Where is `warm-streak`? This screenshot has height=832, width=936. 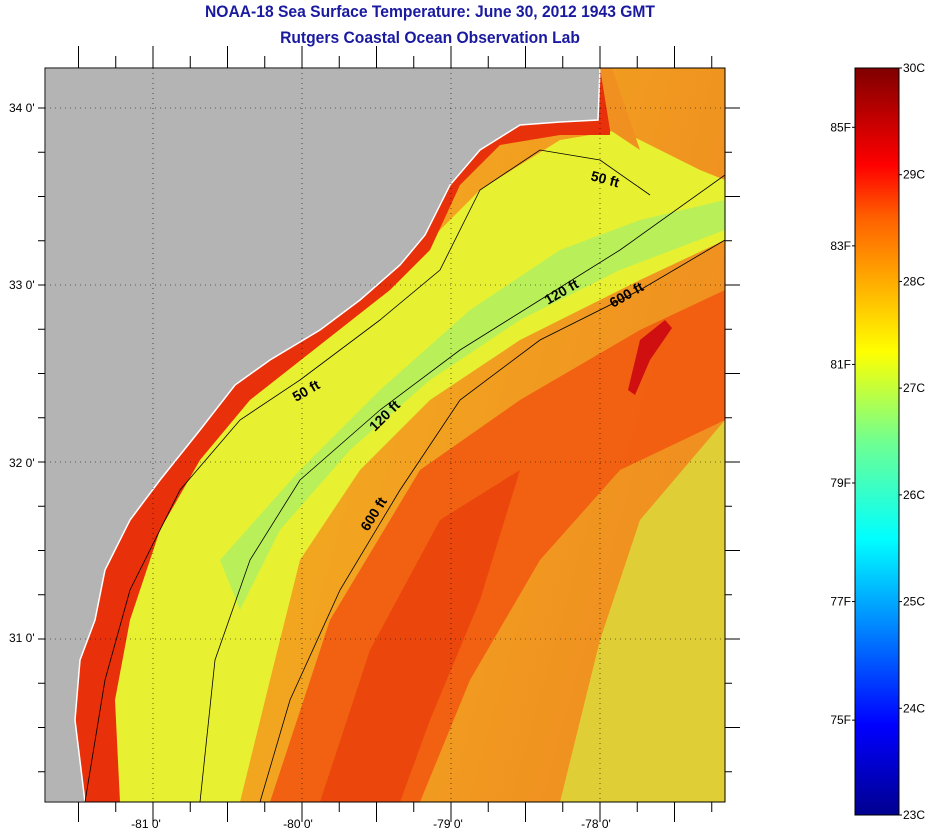 warm-streak is located at coordinates (650, 357).